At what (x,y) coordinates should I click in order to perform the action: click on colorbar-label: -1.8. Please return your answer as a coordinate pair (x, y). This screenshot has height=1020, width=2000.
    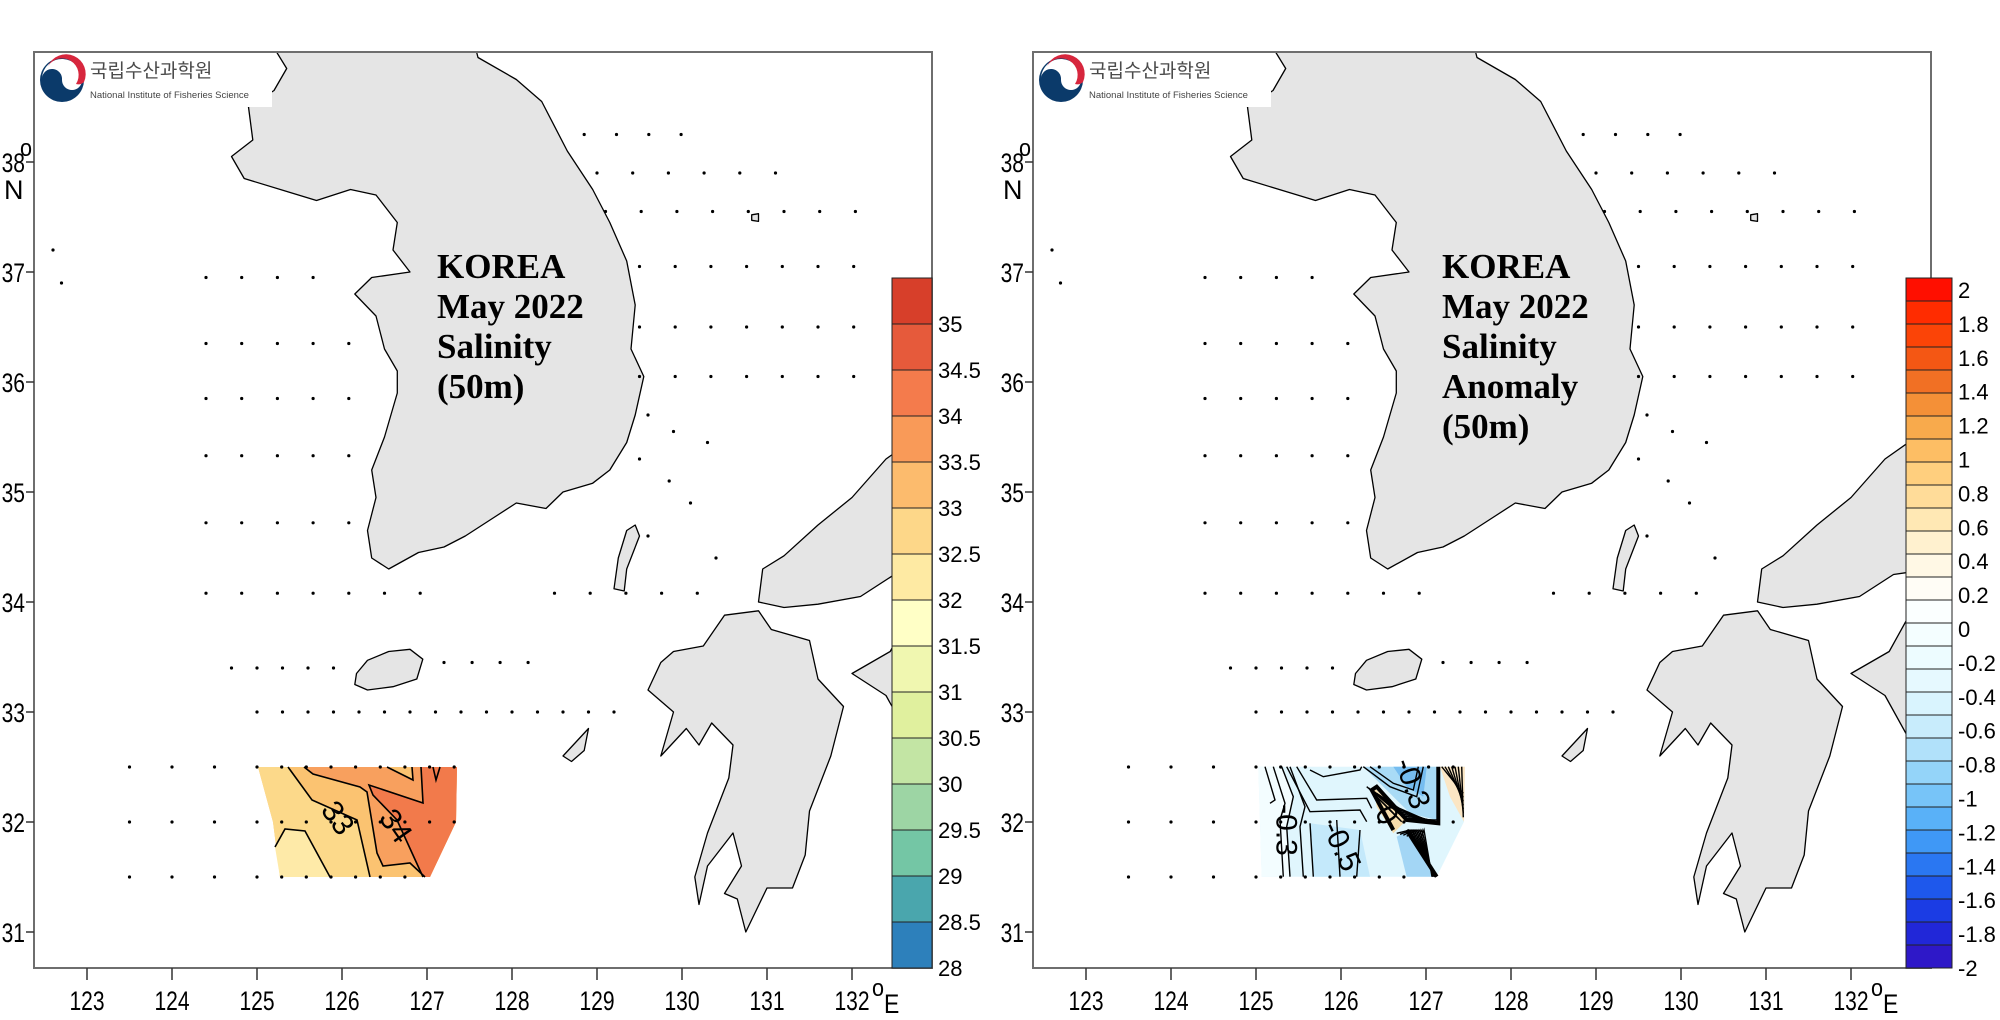
    Looking at the image, I should click on (1977, 934).